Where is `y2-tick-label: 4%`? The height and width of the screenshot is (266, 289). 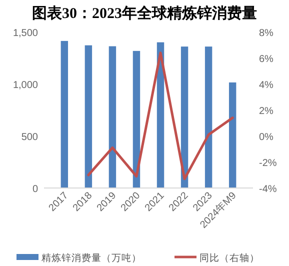 y2-tick-label: 4% is located at coordinates (266, 85).